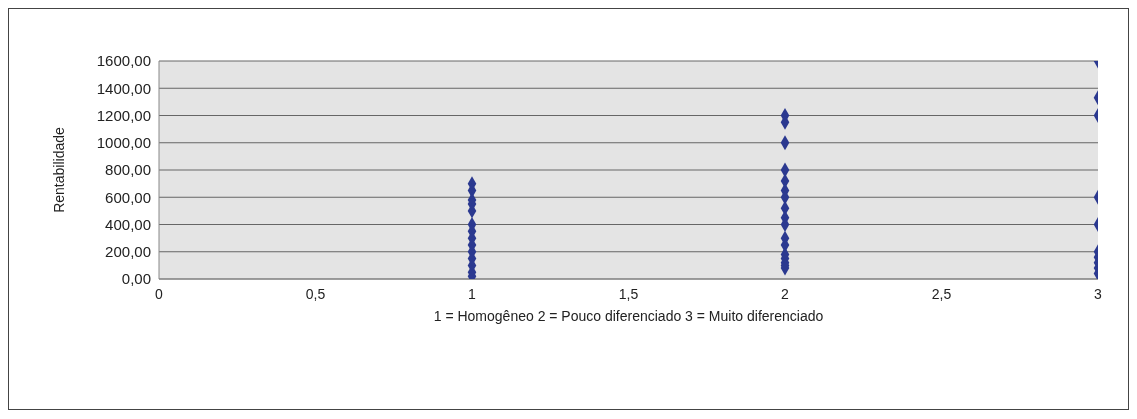 Image resolution: width=1137 pixels, height=419 pixels. What do you see at coordinates (1098, 294) in the screenshot?
I see `x-tick-label: 3` at bounding box center [1098, 294].